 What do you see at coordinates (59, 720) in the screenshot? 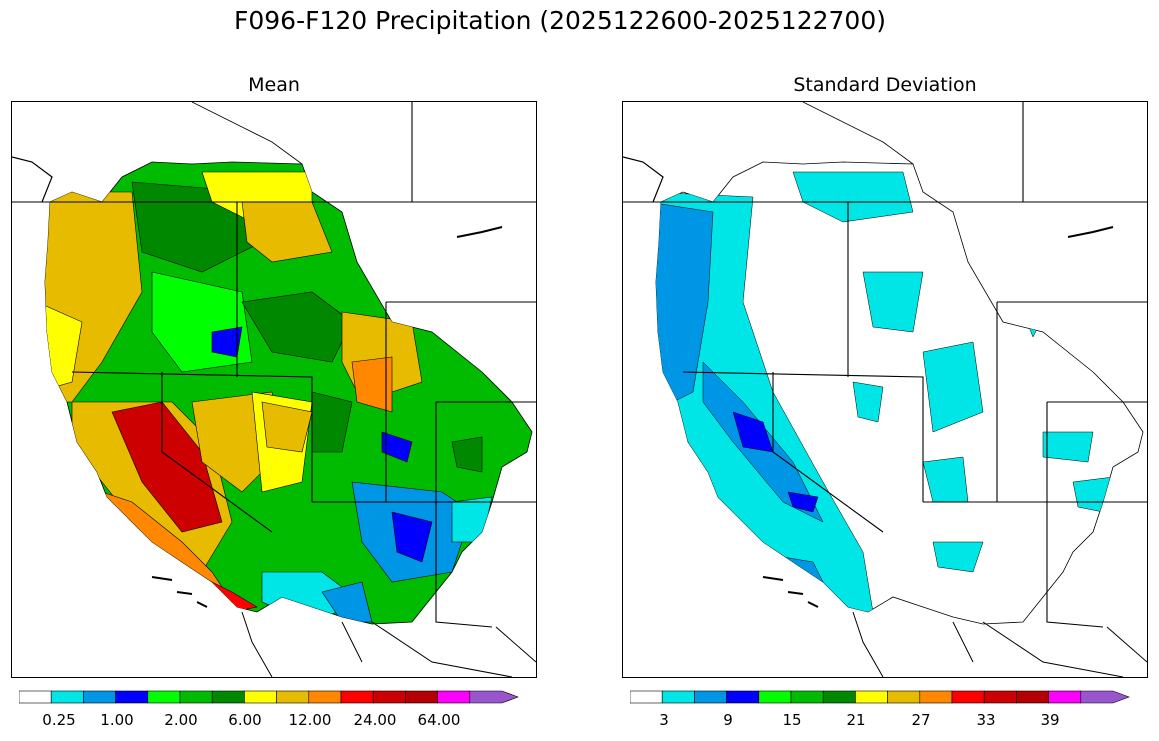
I see `mean-tick-label: 0.25` at bounding box center [59, 720].